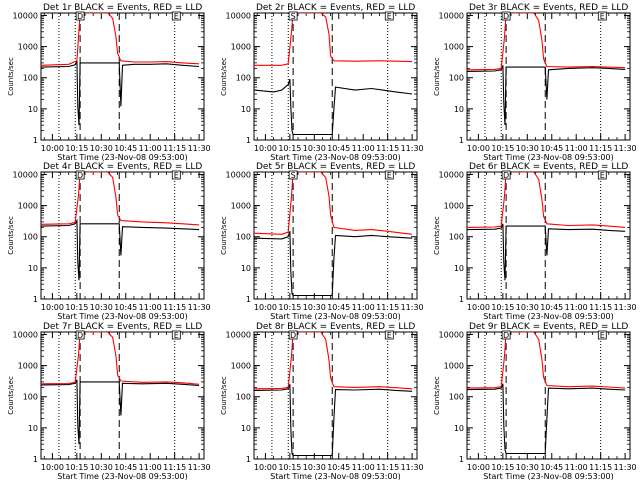 The image size is (640, 480). What do you see at coordinates (122, 8) in the screenshot?
I see `chart-title: Det 1r BLACK = Events, RED = LLD` at bounding box center [122, 8].